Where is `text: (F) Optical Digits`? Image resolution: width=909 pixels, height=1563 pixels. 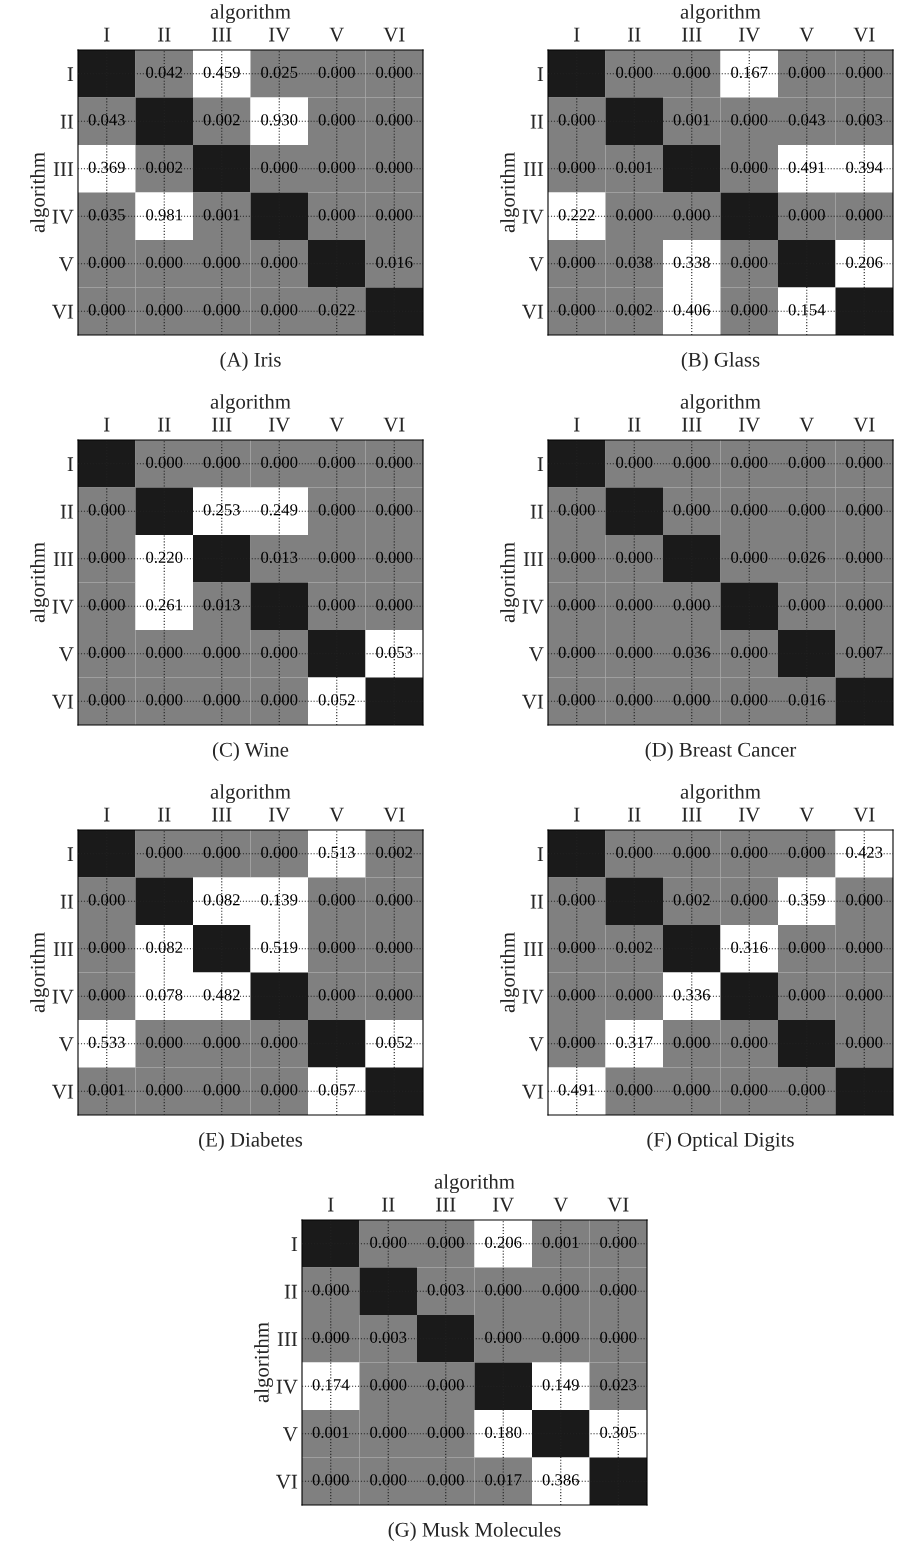 text: (F) Optical Digits is located at coordinates (720, 1142).